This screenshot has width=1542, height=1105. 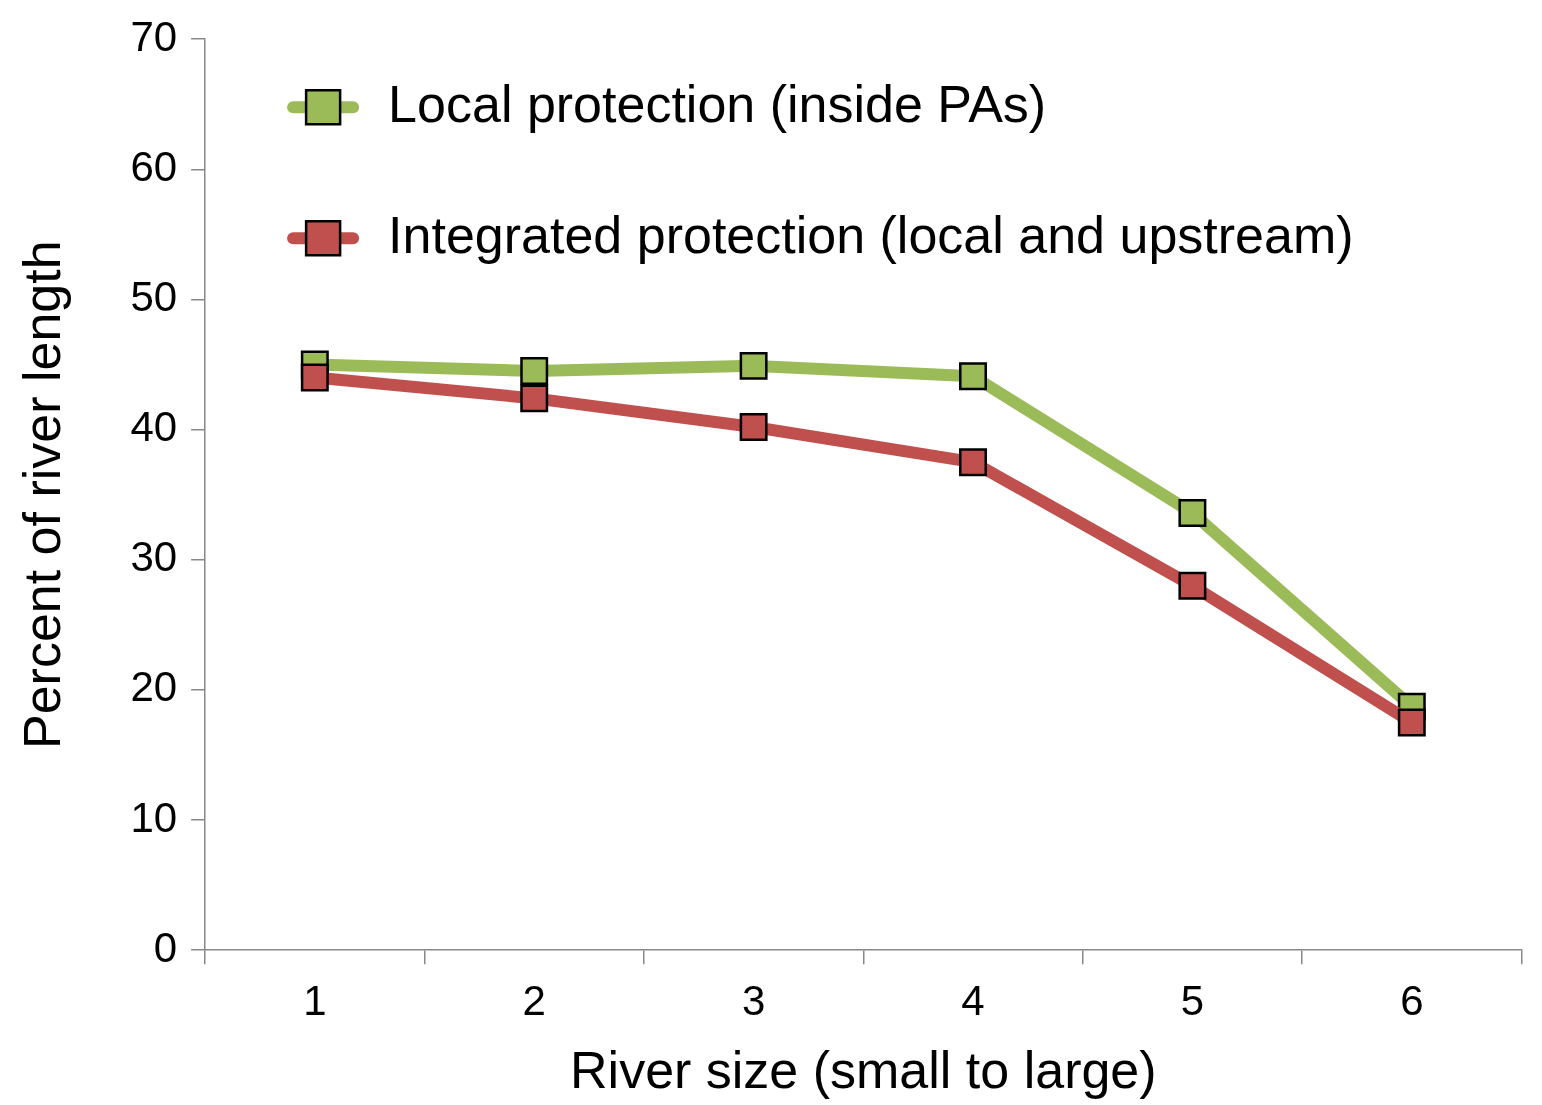 I want to click on y-tick-label: 30, so click(x=154, y=557).